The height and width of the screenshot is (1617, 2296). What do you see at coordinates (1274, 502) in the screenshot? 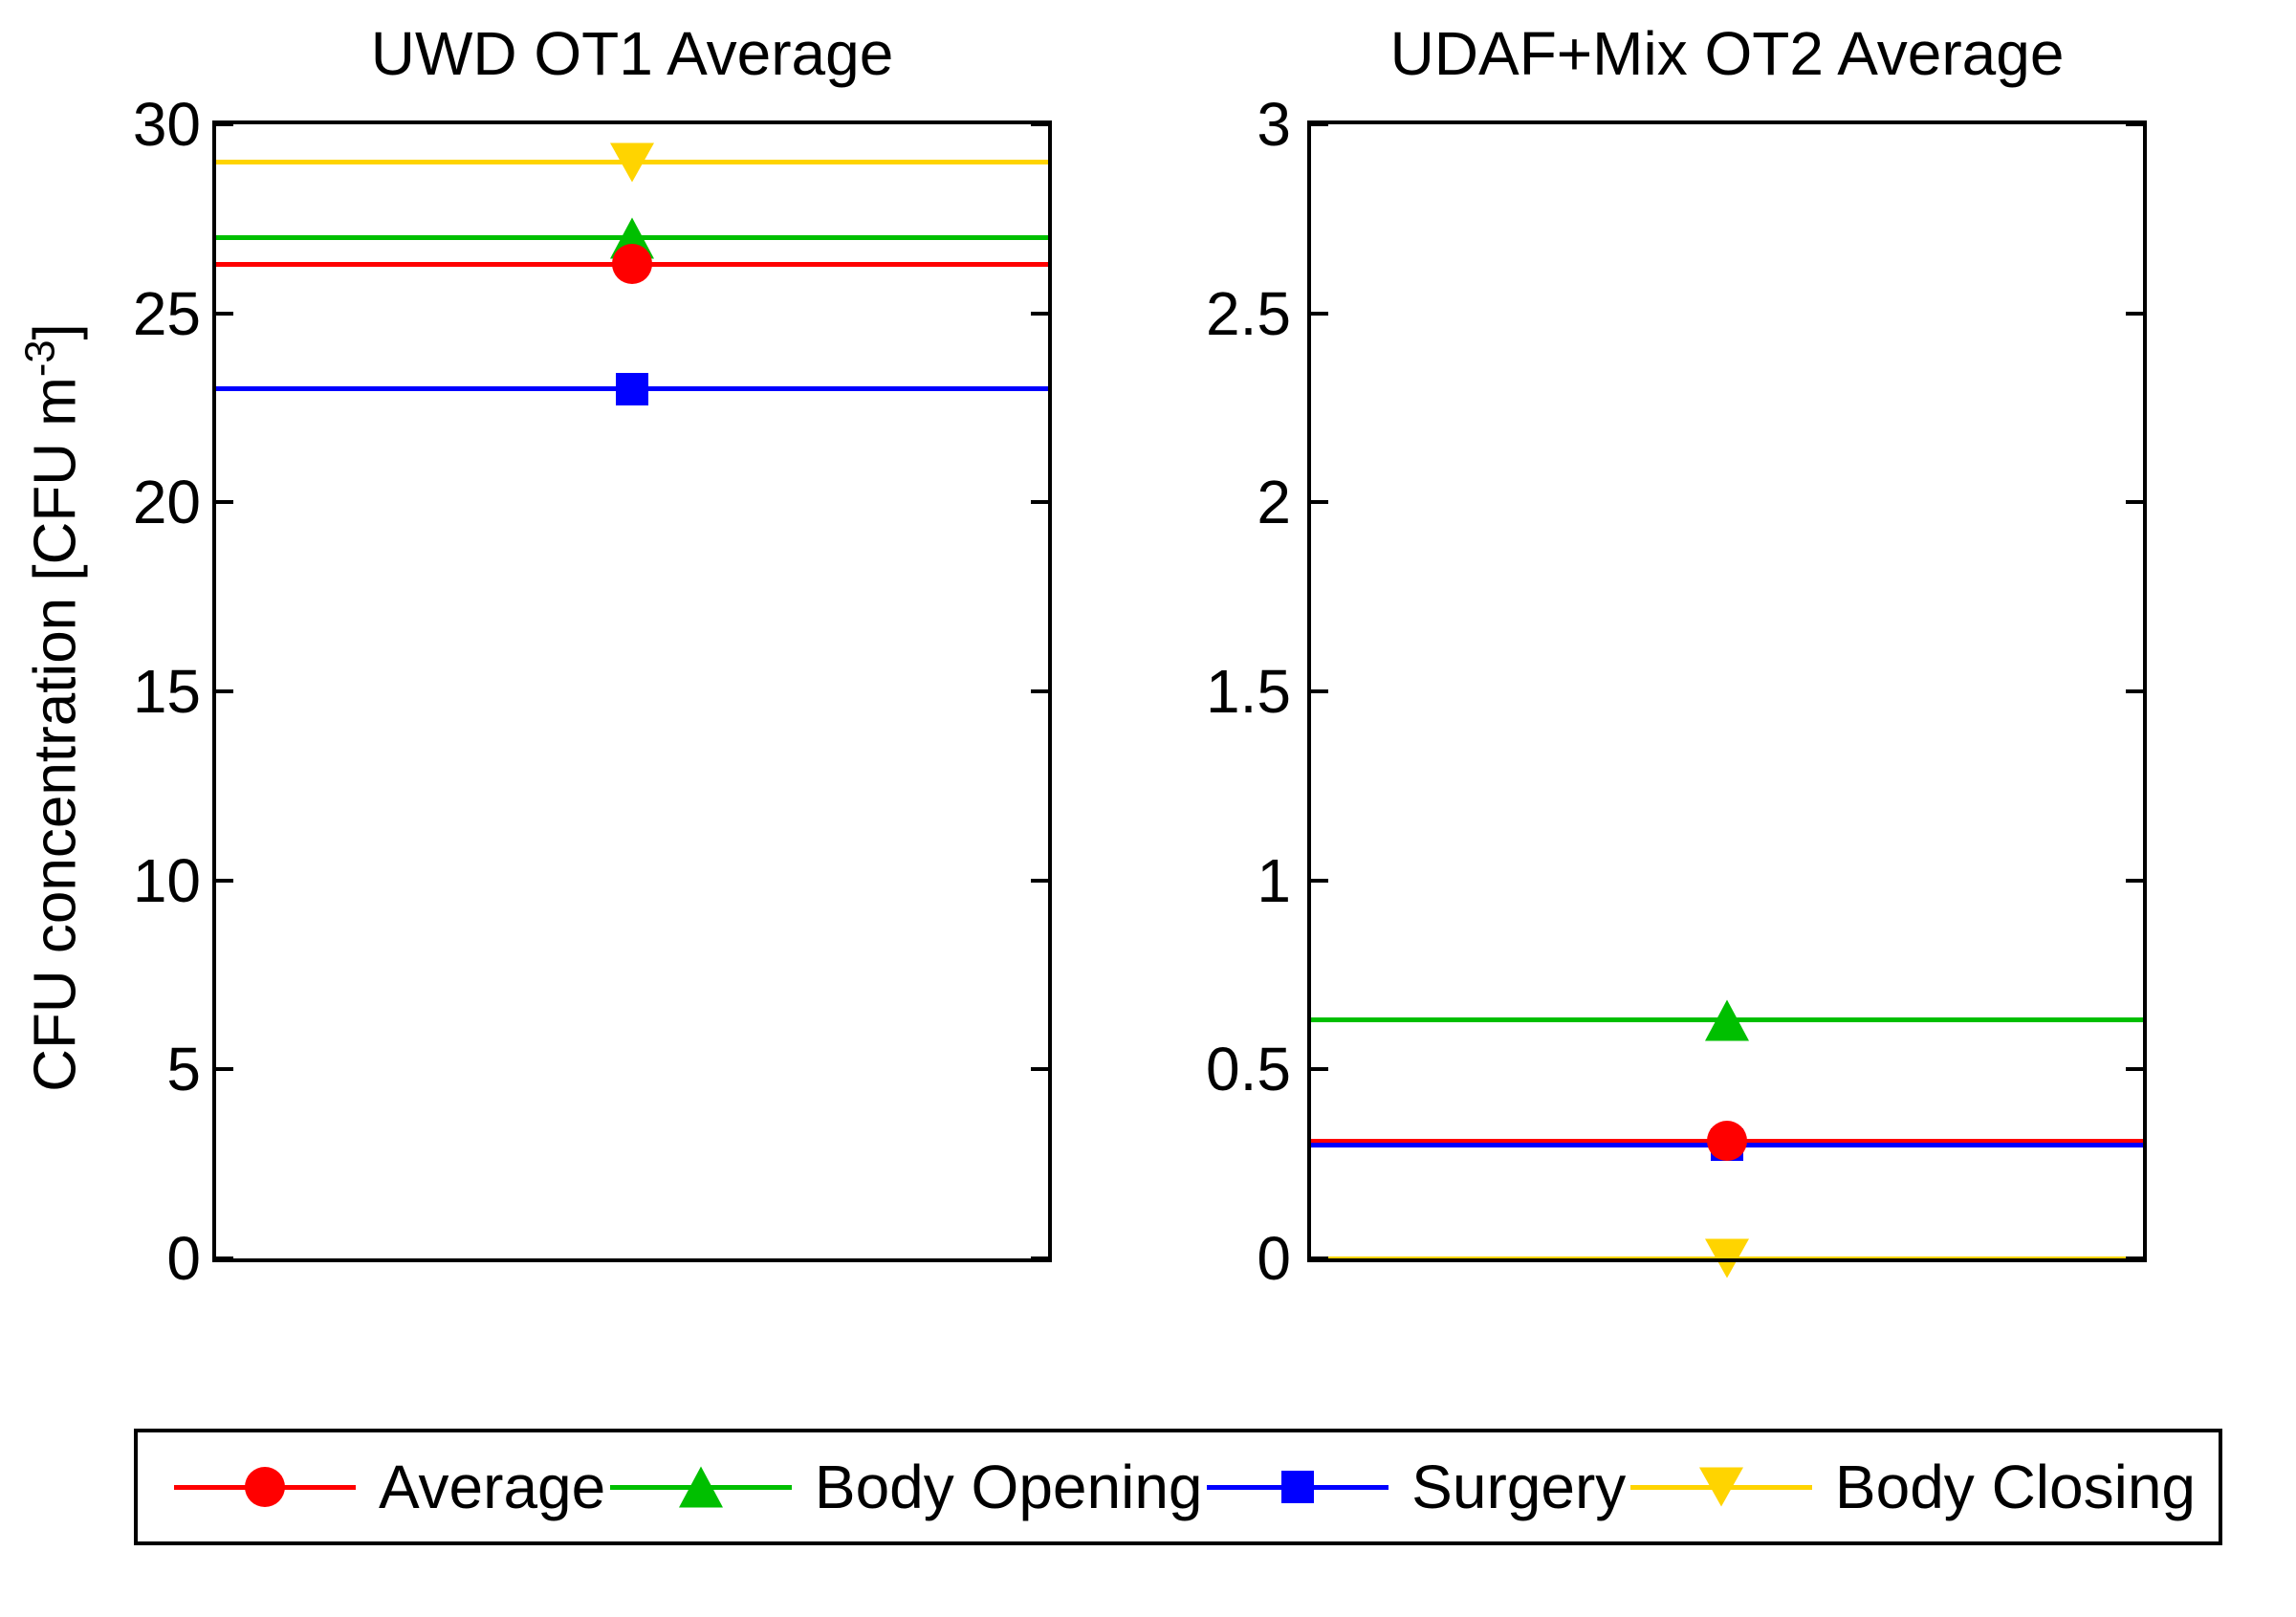
I see `ytick-label: 2` at bounding box center [1274, 502].